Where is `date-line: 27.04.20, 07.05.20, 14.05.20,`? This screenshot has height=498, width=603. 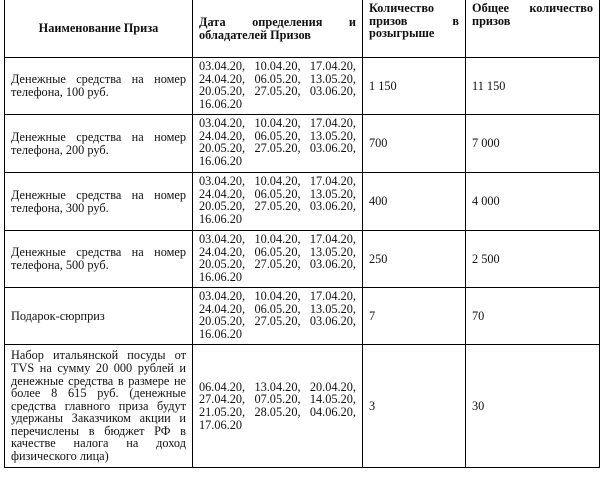
date-line: 27.04.20, 07.05.20, 14.05.20, is located at coordinates (277, 399).